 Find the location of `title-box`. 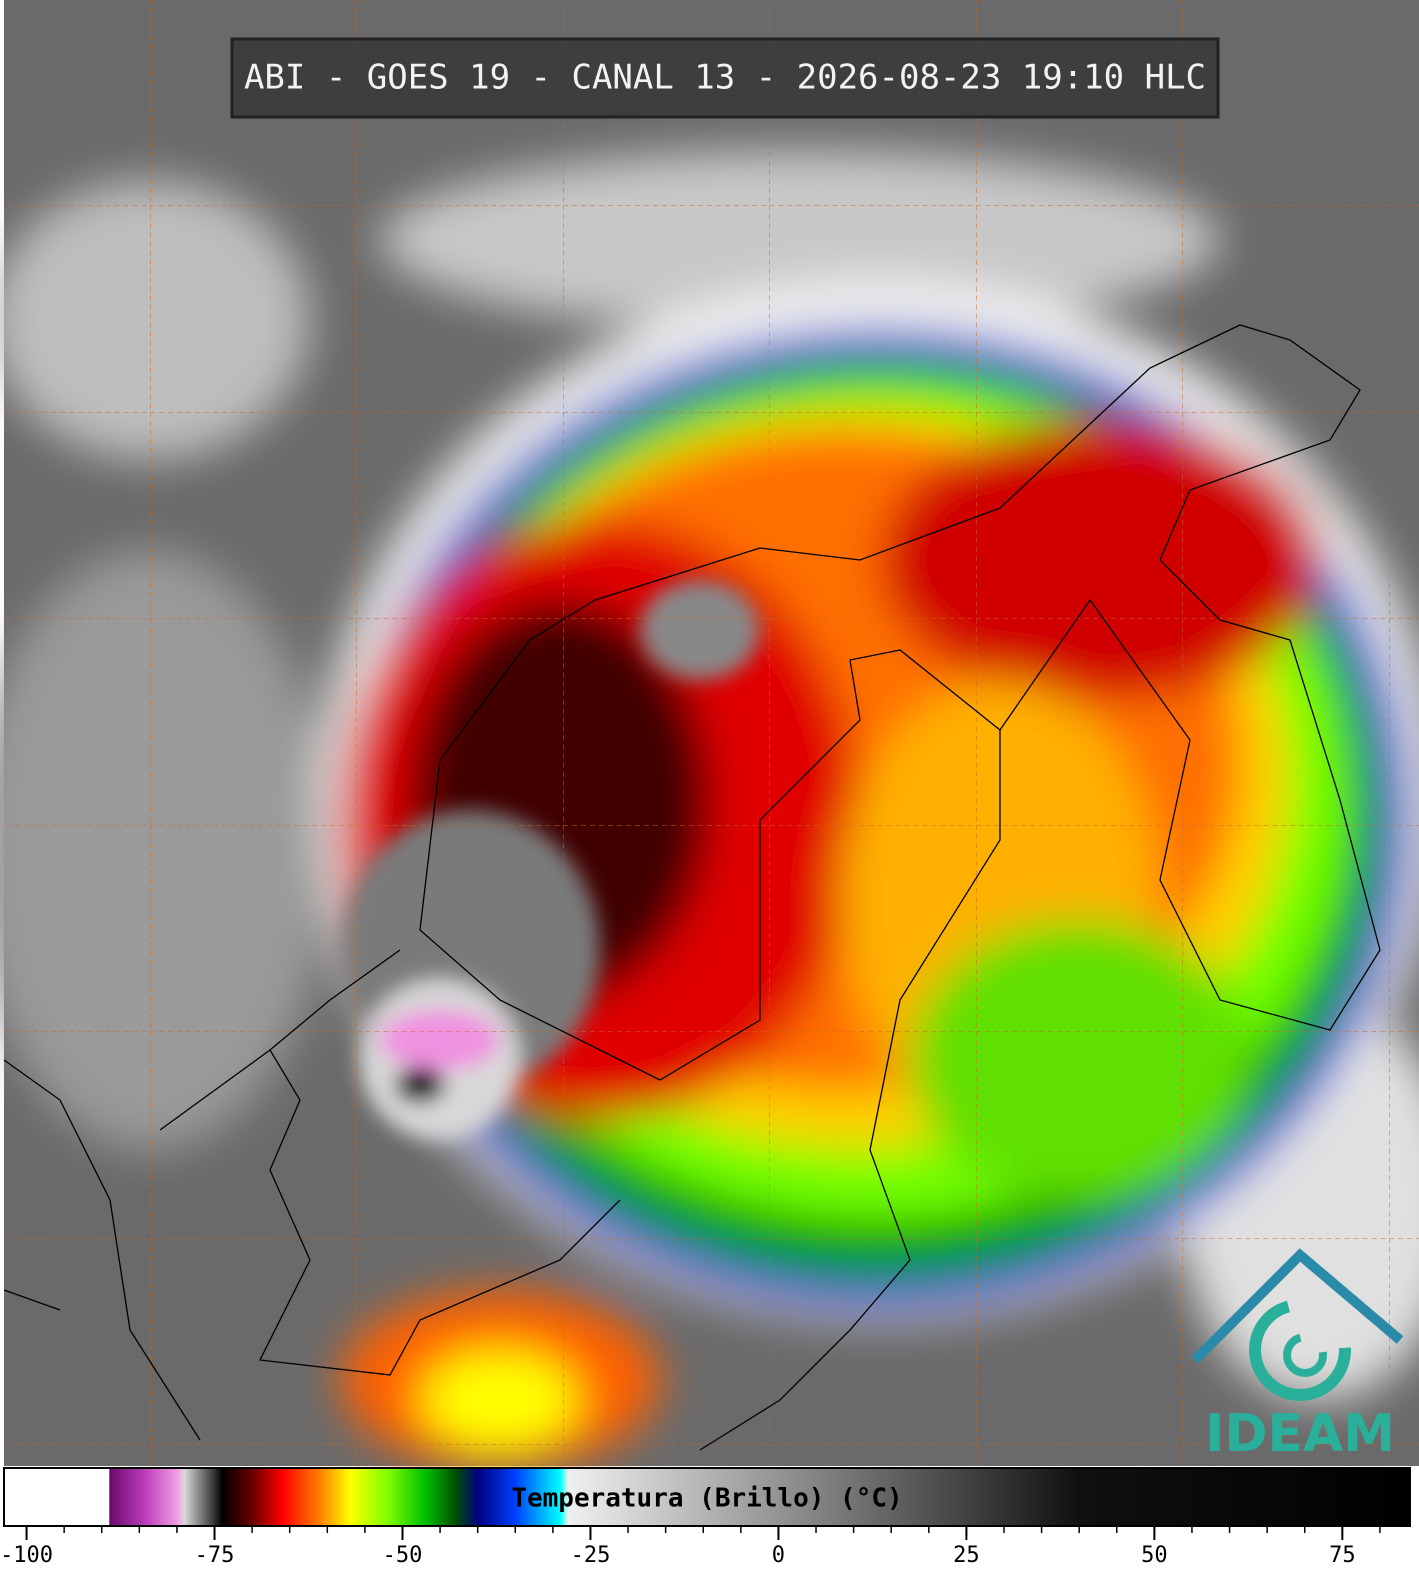

title-box is located at coordinates (725, 78).